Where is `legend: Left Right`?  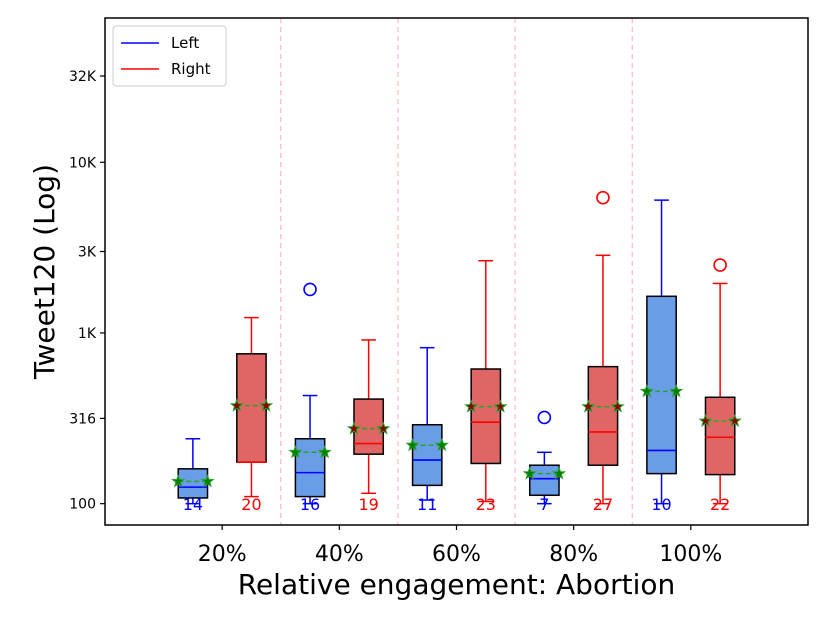
legend: Left Right is located at coordinates (169, 56).